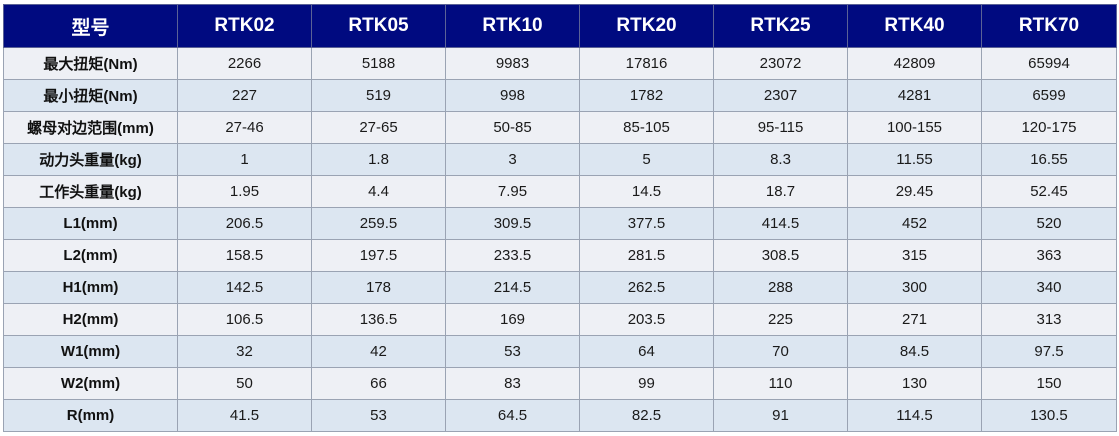 The image size is (1119, 436). What do you see at coordinates (780, 223) in the screenshot?
I see `table-cell: 414.5` at bounding box center [780, 223].